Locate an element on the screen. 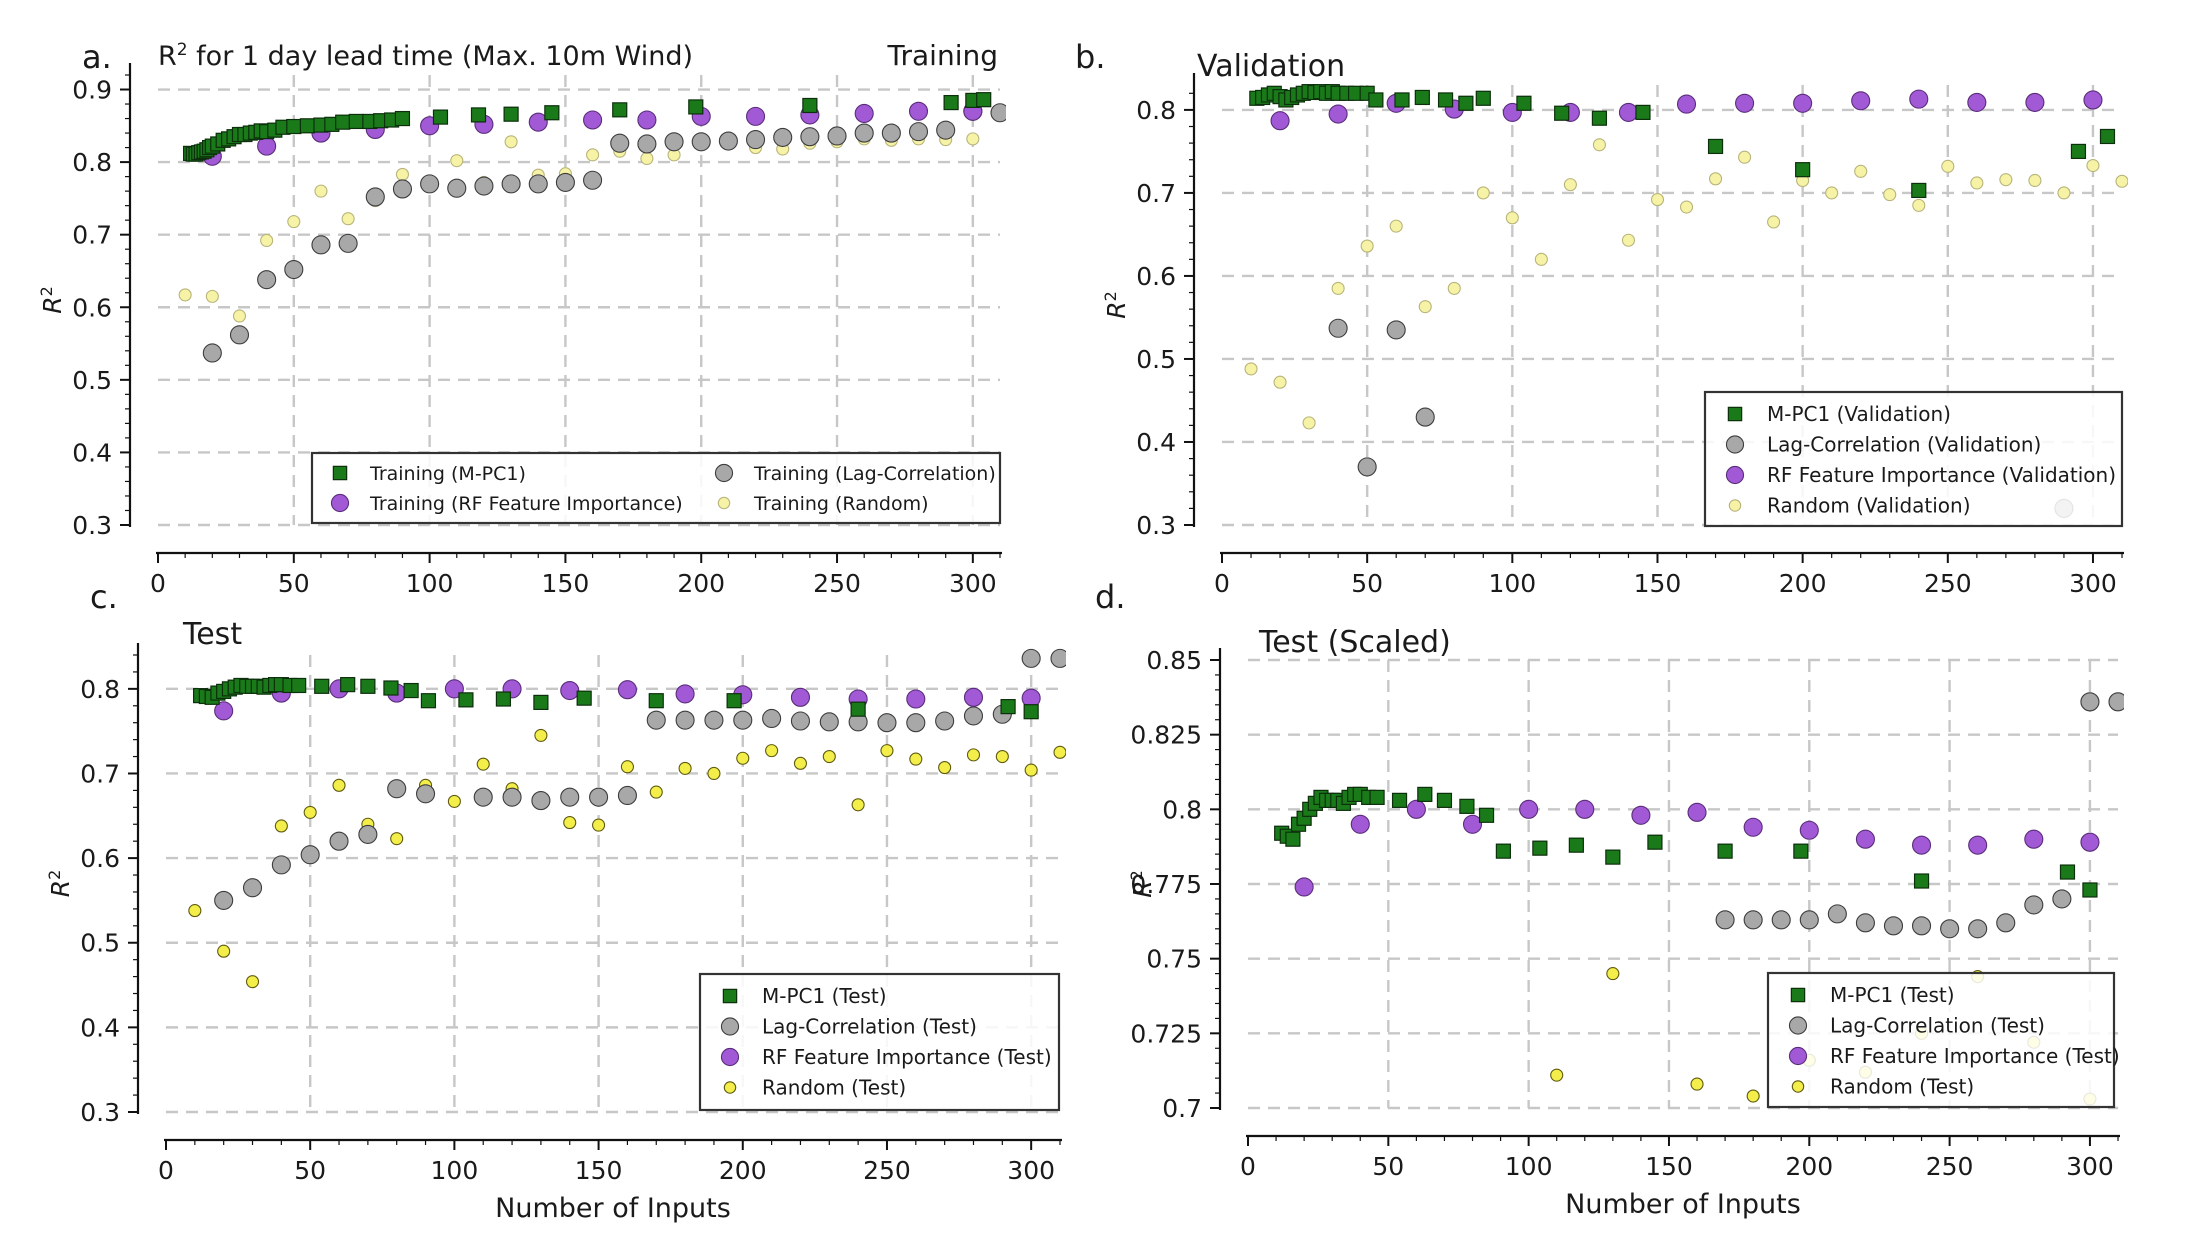 The image size is (2205, 1241). y-tick-label: 0.6 is located at coordinates (92, 307).